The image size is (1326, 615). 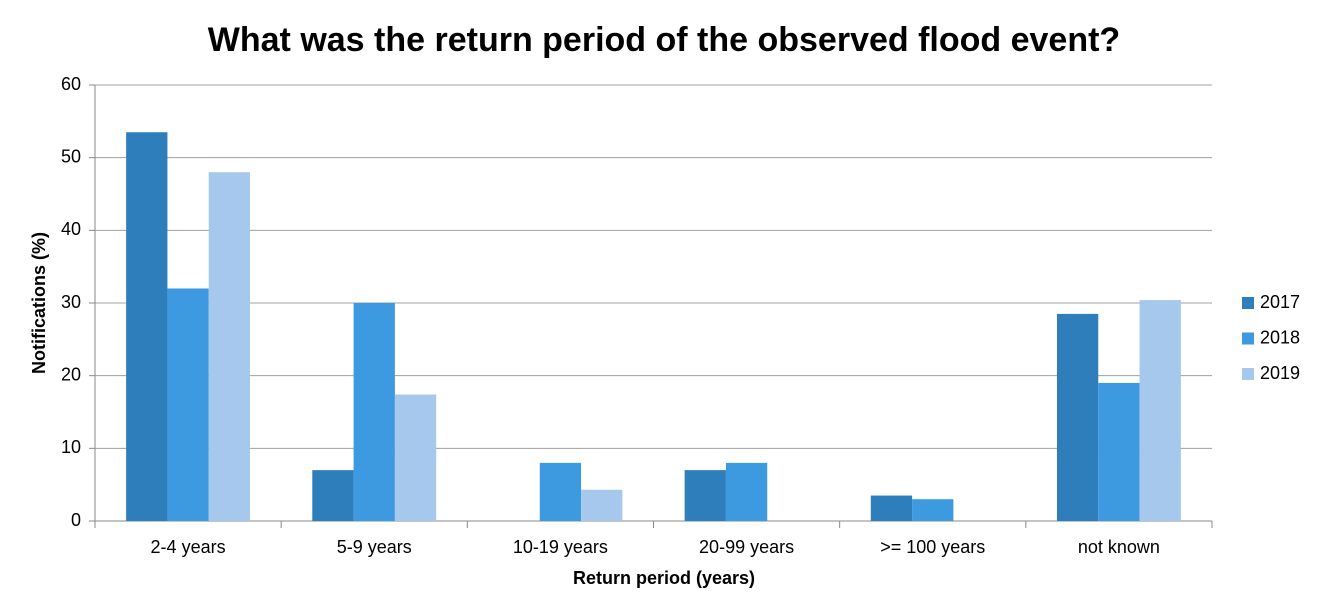 What do you see at coordinates (188, 547) in the screenshot?
I see `x-tick-label: 2-4 years` at bounding box center [188, 547].